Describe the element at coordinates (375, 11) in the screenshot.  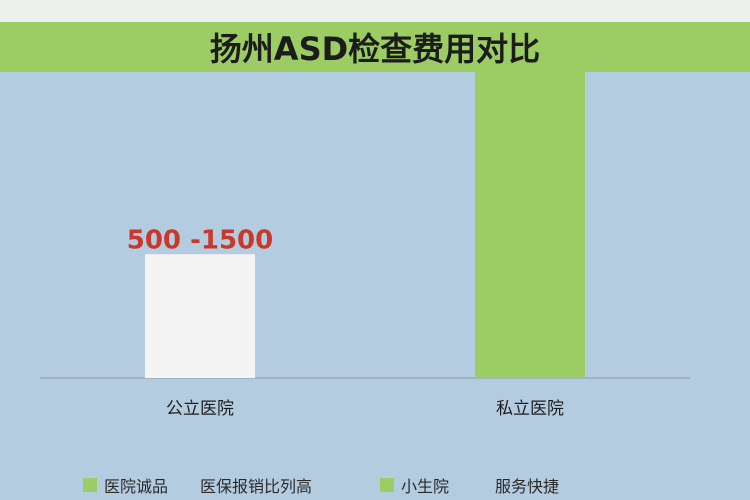
I see `top-border` at that location.